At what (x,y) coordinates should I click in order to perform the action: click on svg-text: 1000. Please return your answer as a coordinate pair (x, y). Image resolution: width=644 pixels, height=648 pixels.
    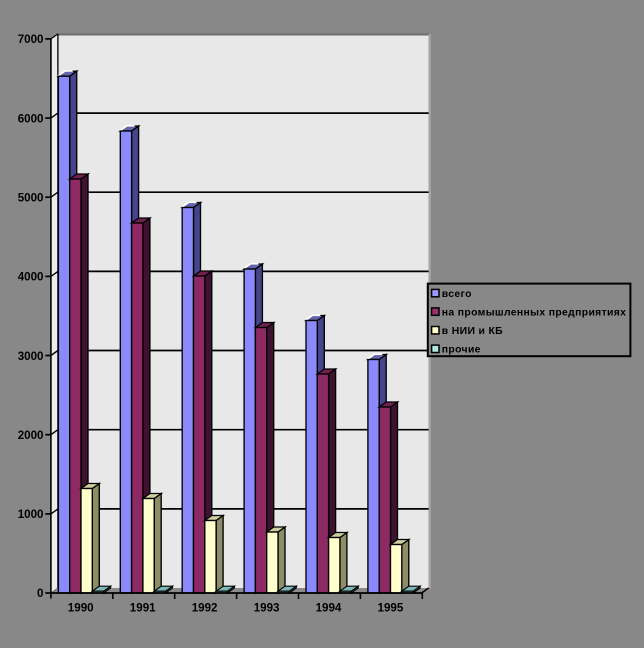
    Looking at the image, I should click on (31, 514).